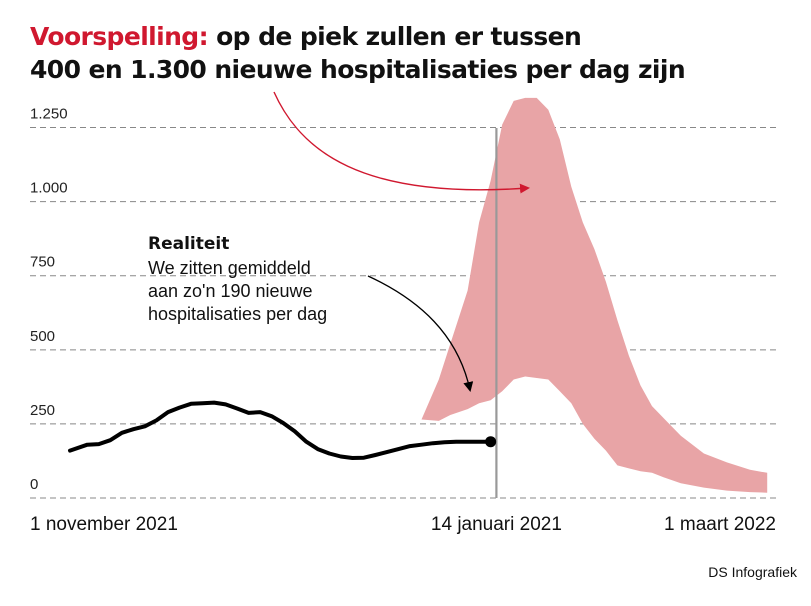  What do you see at coordinates (399, 36) in the screenshot?
I see `title-line1: op de piek zullen er tussen` at bounding box center [399, 36].